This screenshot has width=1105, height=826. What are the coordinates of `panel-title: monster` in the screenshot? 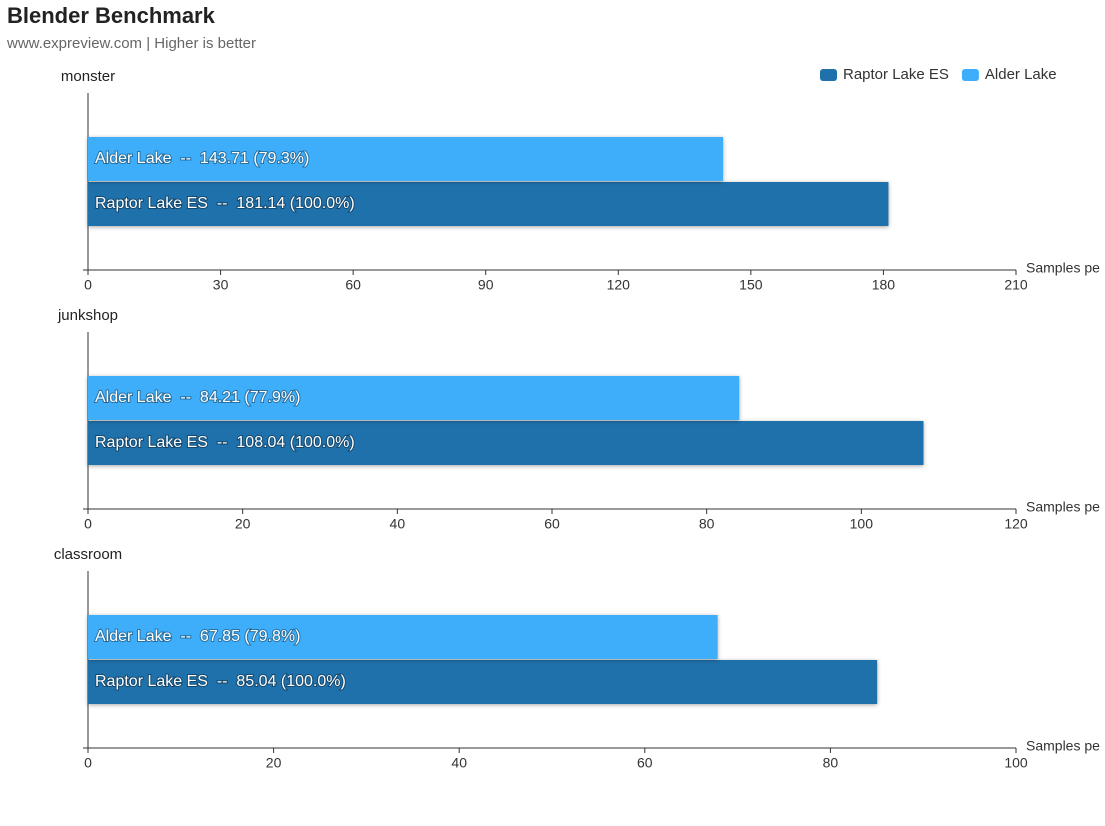 It's located at (88, 76).